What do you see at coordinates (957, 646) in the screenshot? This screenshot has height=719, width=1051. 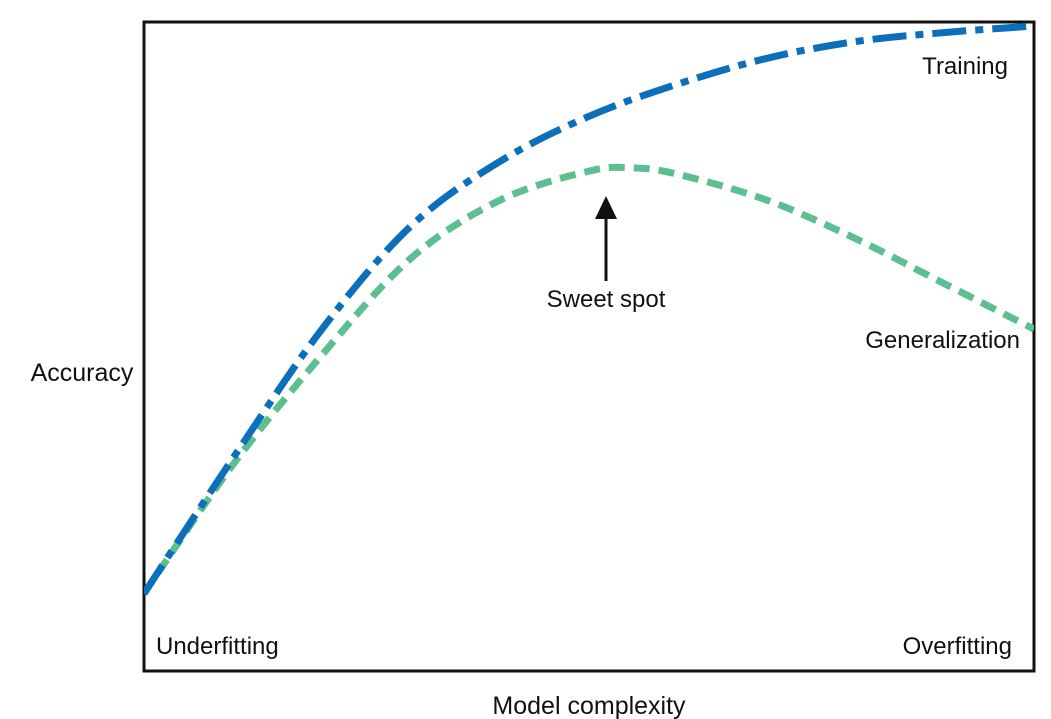 I see `overfitting-label: Overfitting` at bounding box center [957, 646].